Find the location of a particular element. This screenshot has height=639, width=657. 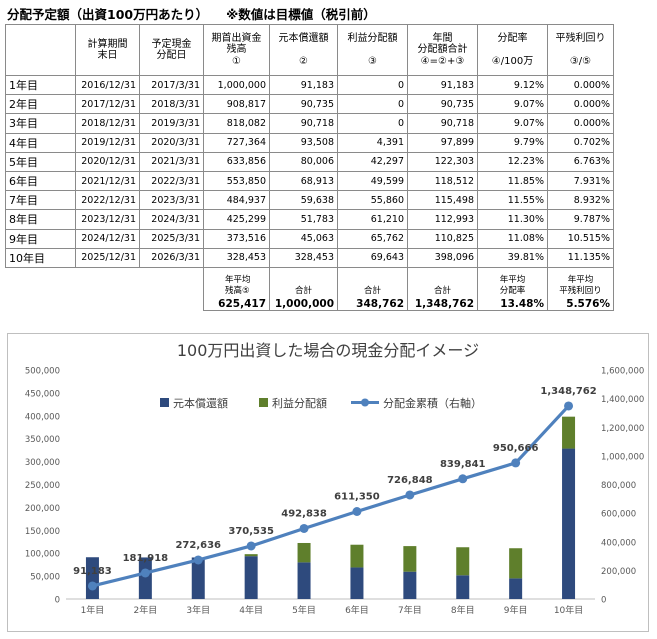

legend-marker-cumulative is located at coordinates (365, 402).